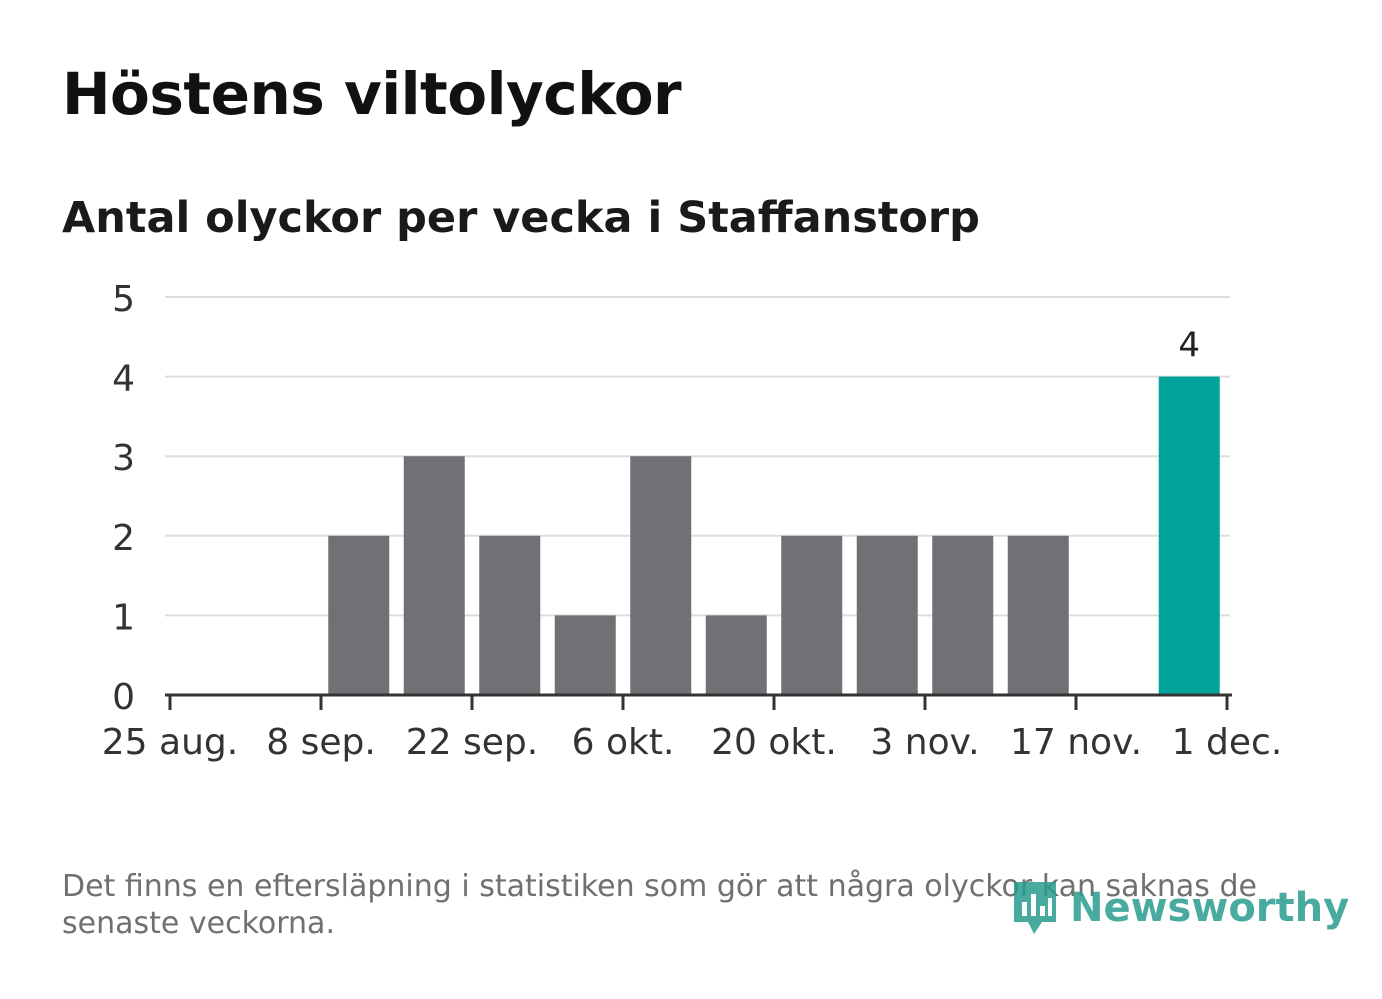 The height and width of the screenshot is (999, 1382). I want to click on bar-highlight, so click(1189, 535).